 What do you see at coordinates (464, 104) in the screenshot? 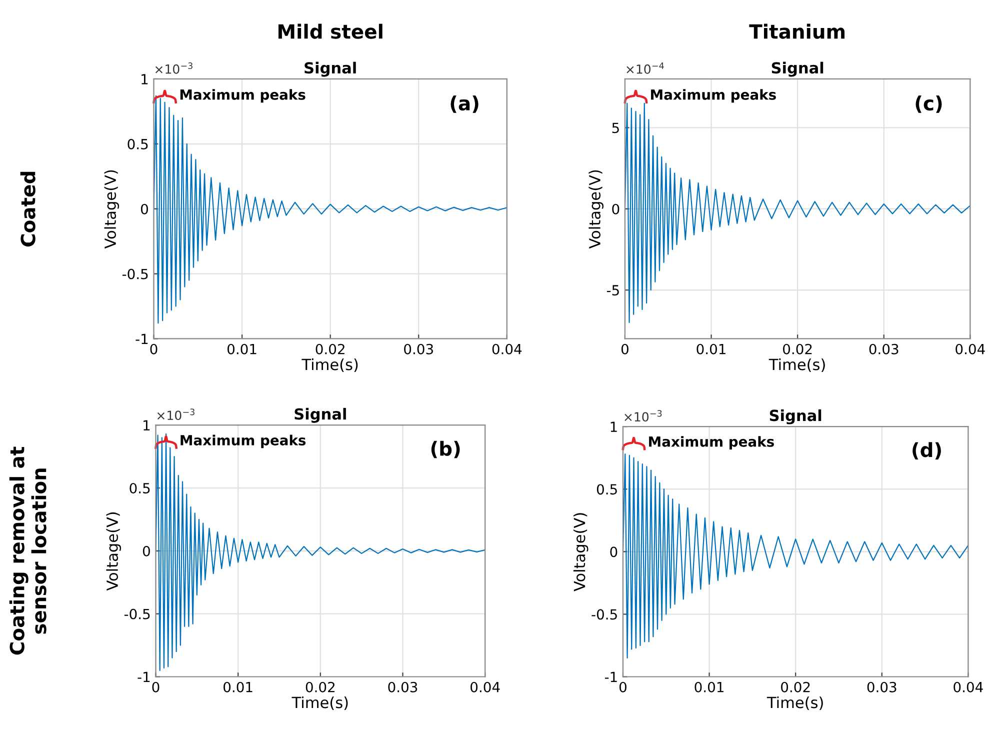
I see `annotation: (a)` at bounding box center [464, 104].